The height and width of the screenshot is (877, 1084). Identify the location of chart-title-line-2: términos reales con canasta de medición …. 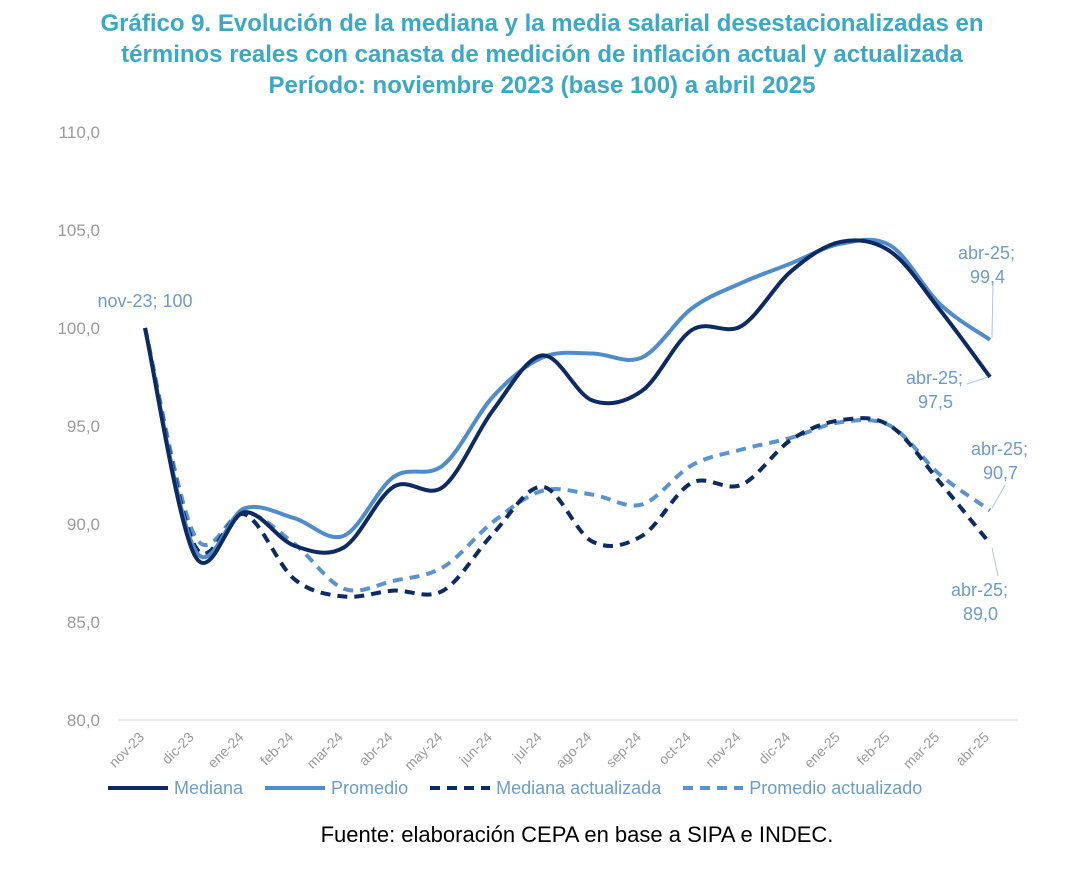
(542, 54).